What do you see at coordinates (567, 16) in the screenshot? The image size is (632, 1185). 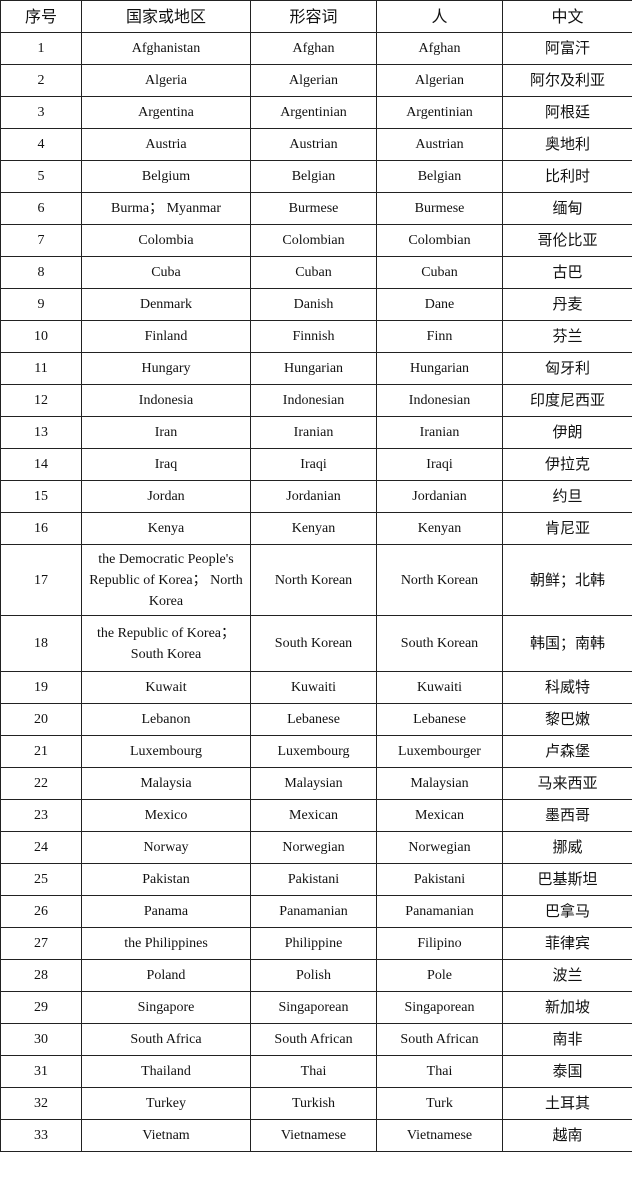 I see `header-chinese: 中文` at bounding box center [567, 16].